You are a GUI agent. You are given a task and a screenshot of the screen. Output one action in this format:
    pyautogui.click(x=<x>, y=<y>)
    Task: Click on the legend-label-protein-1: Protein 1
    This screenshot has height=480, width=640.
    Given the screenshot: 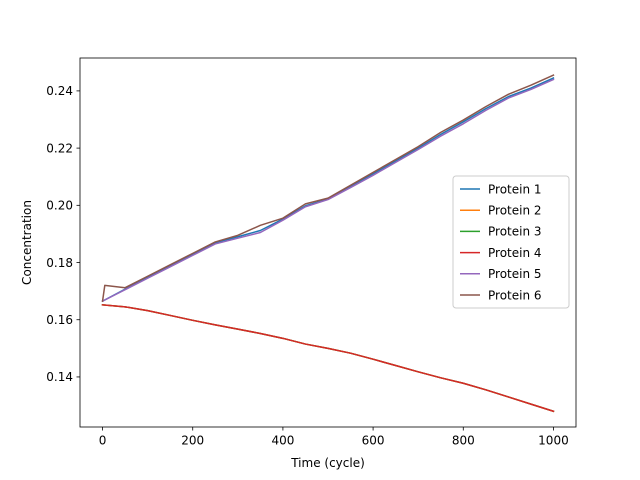 What is the action you would take?
    pyautogui.click(x=515, y=189)
    